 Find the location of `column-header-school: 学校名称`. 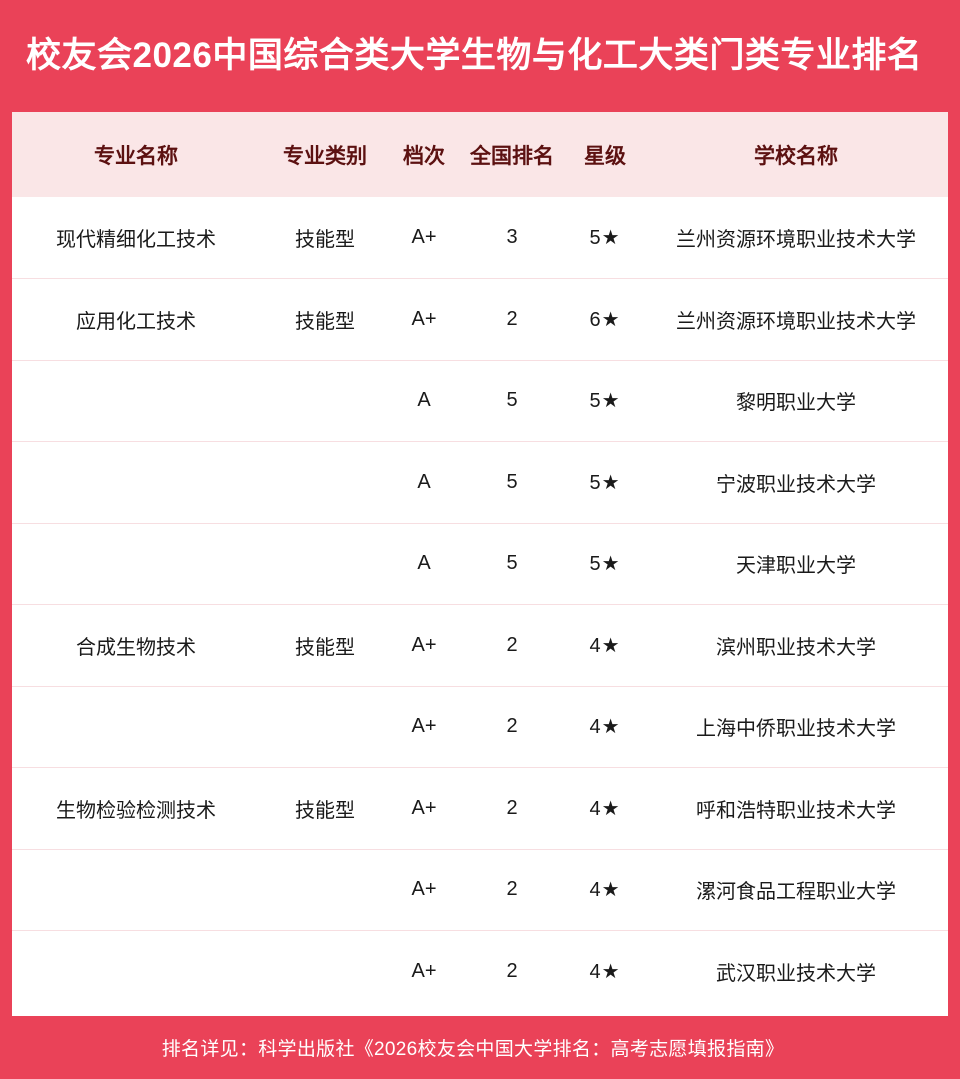

column-header-school: 学校名称 is located at coordinates (796, 156).